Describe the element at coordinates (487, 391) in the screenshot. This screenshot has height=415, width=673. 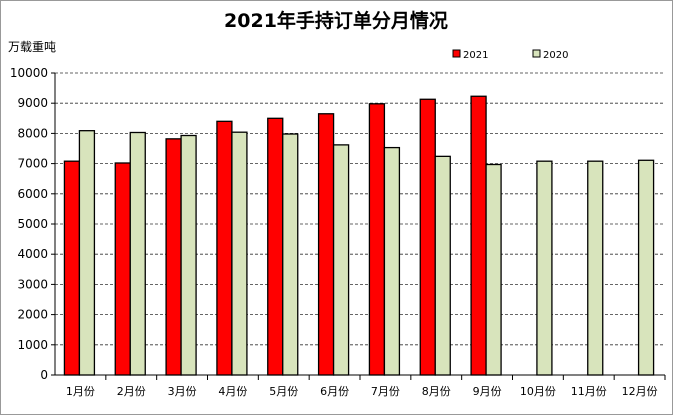
I see `x-tick-label: 9月份` at that location.